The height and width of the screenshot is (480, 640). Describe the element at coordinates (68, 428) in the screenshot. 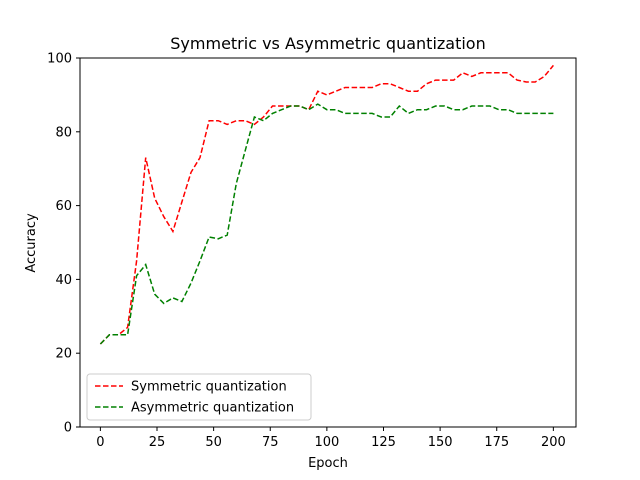

I see `y-tick-label: 0` at that location.